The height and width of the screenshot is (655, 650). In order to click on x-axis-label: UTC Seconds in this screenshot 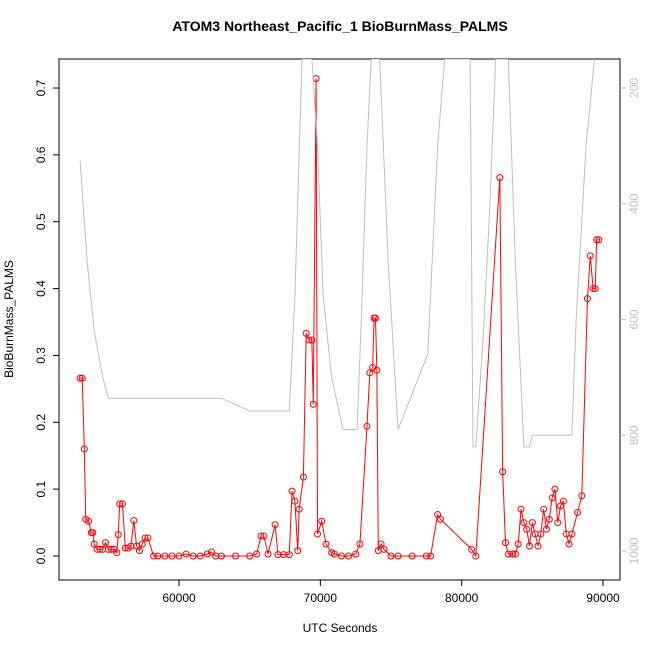, I will do `click(340, 628)`.